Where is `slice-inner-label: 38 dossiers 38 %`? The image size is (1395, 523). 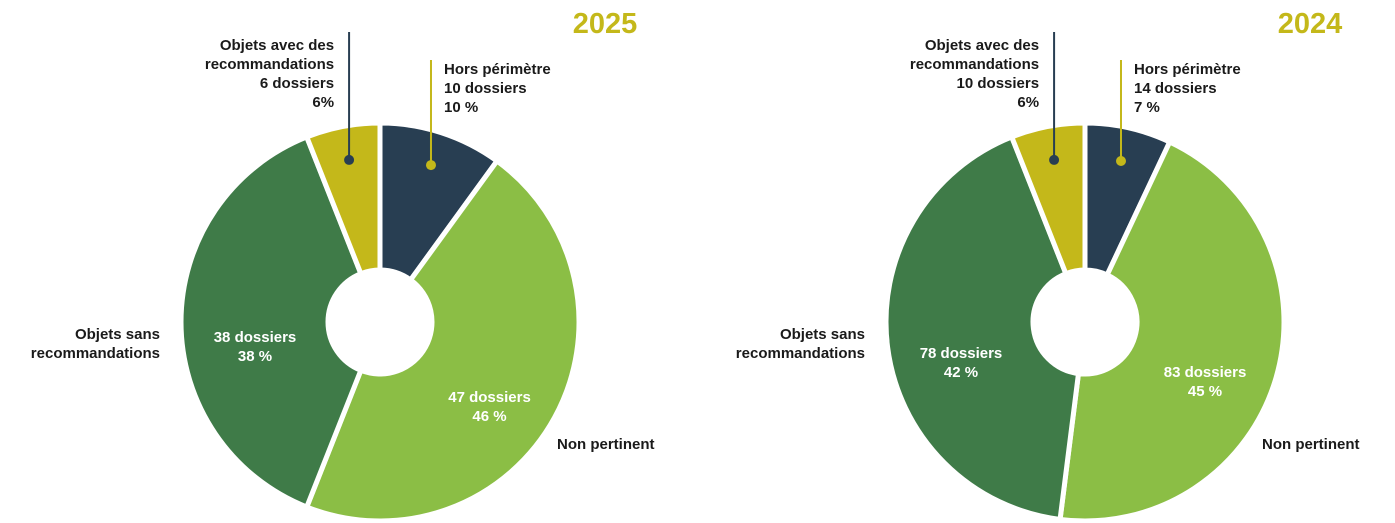 slice-inner-label: 38 dossiers 38 % is located at coordinates (255, 347).